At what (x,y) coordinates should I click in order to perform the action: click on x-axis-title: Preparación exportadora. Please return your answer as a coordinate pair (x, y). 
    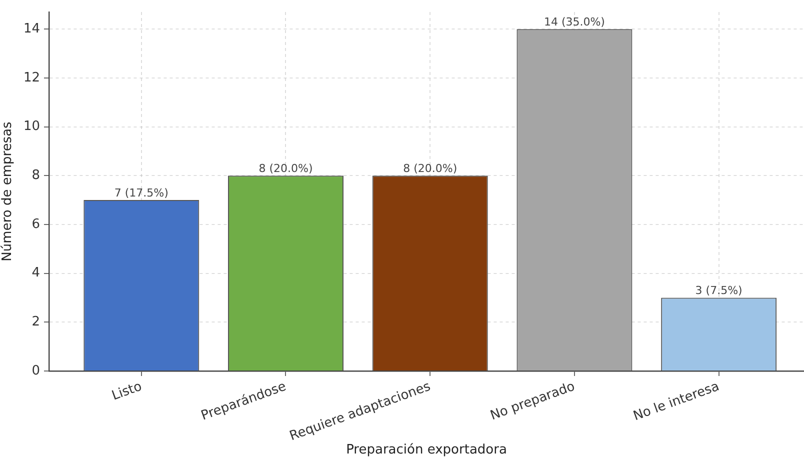
    Looking at the image, I should click on (426, 450).